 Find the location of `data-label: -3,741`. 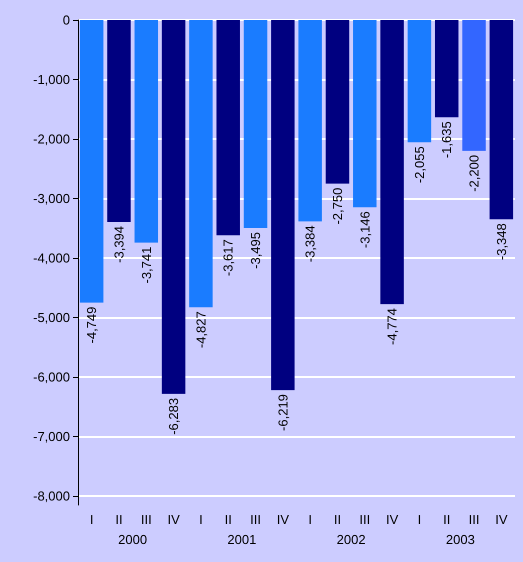

data-label: -3,741 is located at coordinates (146, 265).